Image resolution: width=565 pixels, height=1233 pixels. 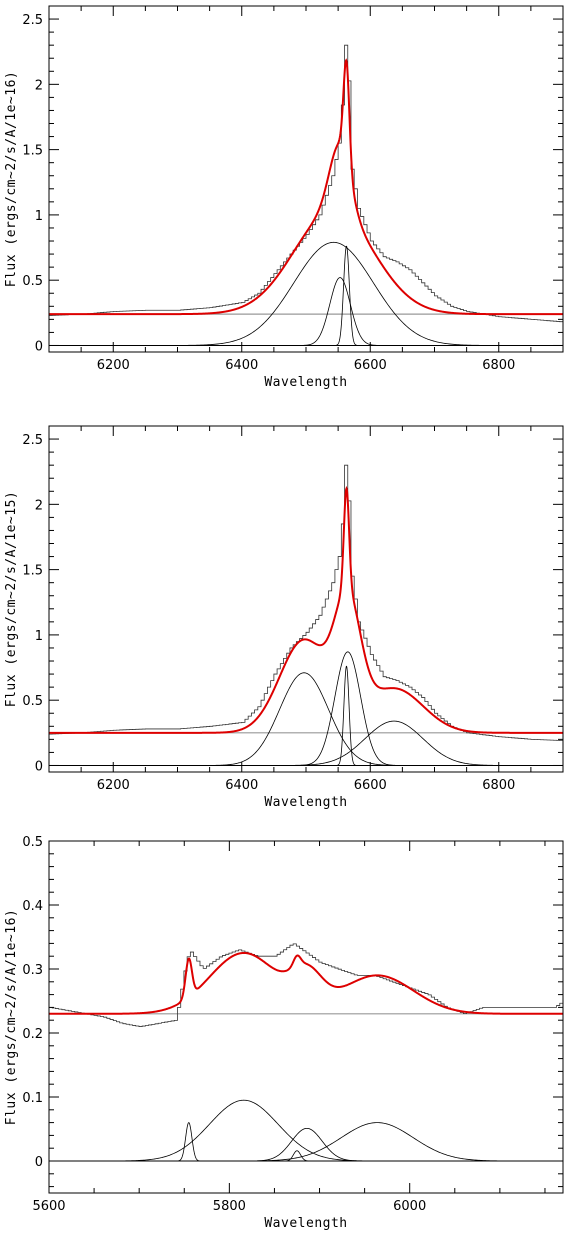 I want to click on y-tick-label: 0.4, so click(x=32, y=906).